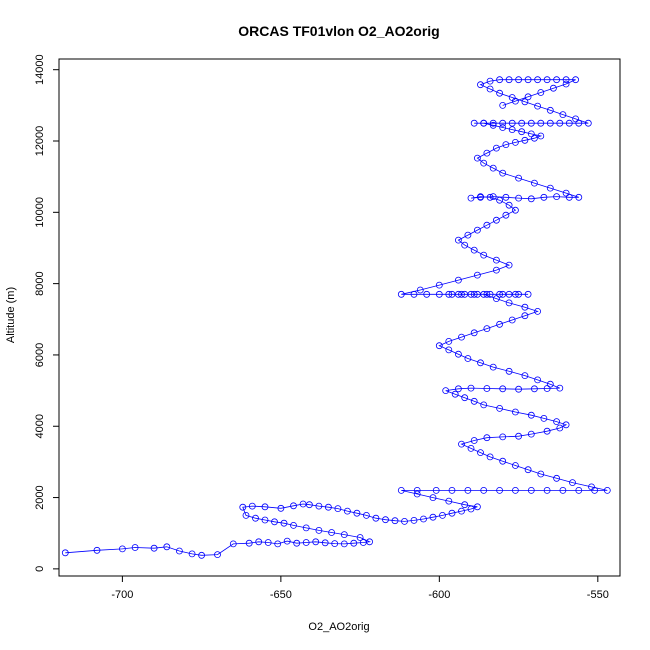 This screenshot has height=650, width=650. What do you see at coordinates (40, 497) in the screenshot?
I see `y-tick-label: 2000` at bounding box center [40, 497].